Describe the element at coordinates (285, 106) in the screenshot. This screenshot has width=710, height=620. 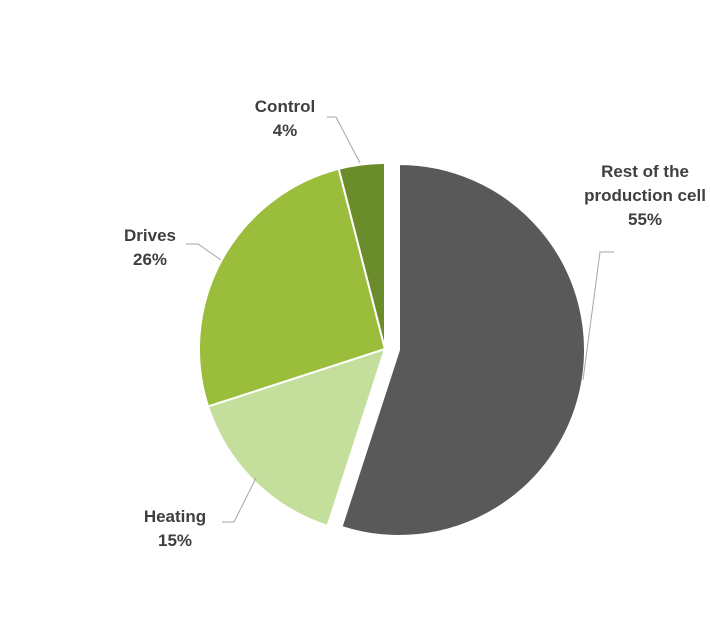
I see `slice-label: Control` at that location.